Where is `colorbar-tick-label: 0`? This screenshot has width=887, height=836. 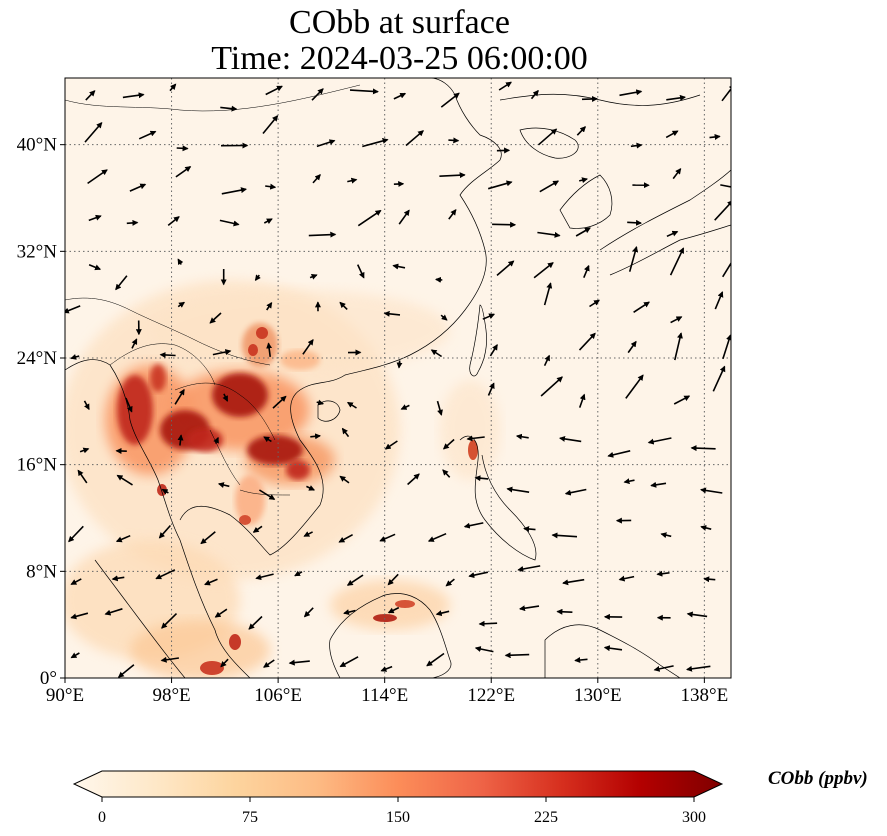 colorbar-tick-label: 0 is located at coordinates (102, 817).